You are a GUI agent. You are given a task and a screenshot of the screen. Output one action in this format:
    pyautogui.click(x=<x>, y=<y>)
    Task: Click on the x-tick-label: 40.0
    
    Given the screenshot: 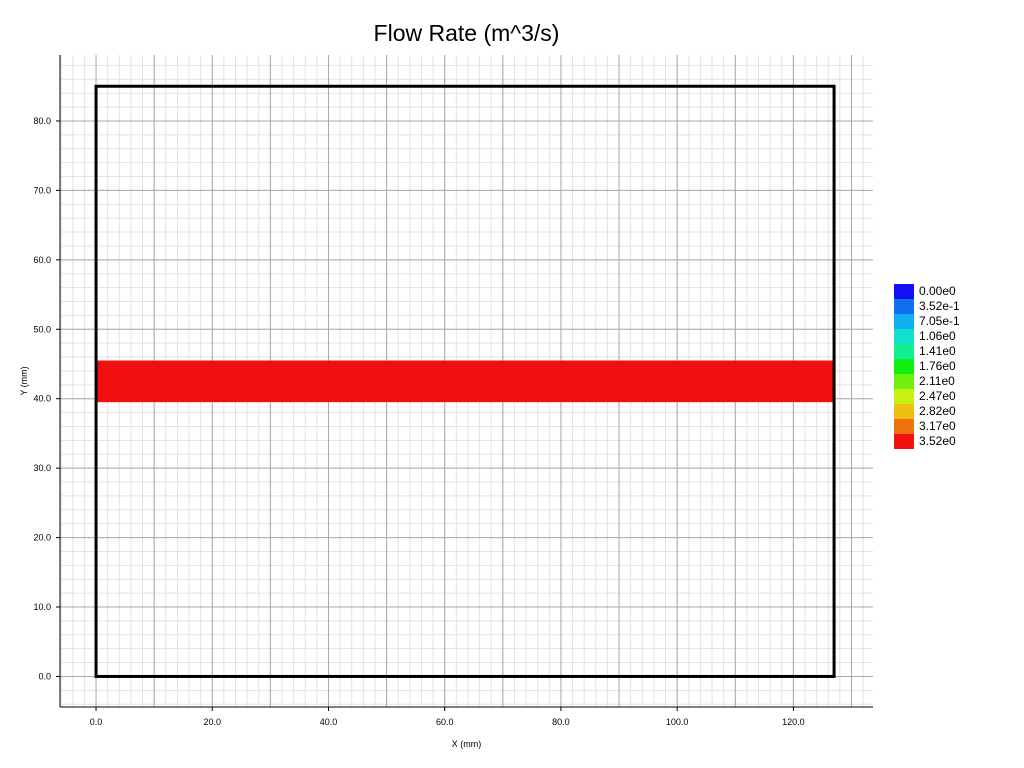 What is the action you would take?
    pyautogui.click(x=329, y=722)
    